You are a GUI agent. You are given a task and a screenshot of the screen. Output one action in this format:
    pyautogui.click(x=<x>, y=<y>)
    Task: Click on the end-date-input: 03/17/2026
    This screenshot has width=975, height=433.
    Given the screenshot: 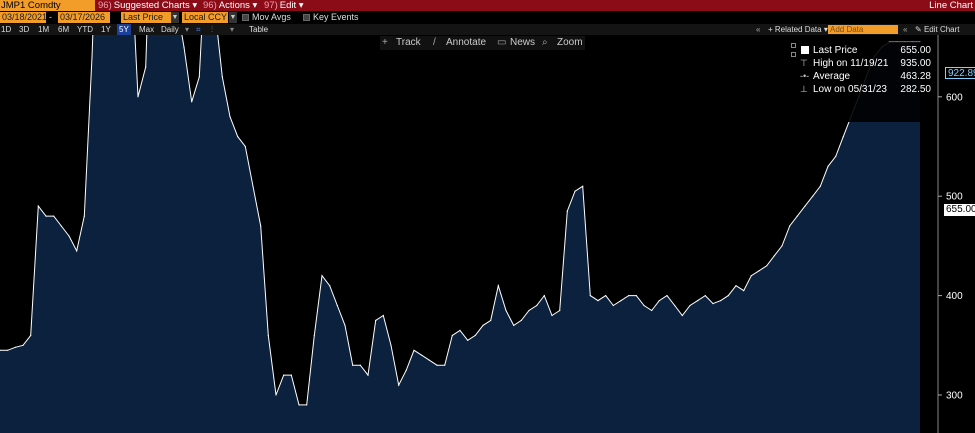 What is the action you would take?
    pyautogui.click(x=84, y=17)
    